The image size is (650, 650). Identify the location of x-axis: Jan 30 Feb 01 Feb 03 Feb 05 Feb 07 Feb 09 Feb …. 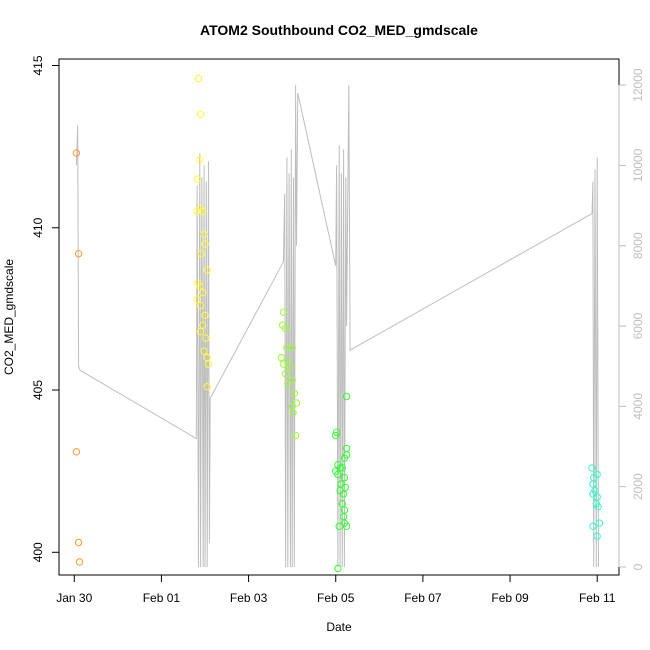
(336, 589).